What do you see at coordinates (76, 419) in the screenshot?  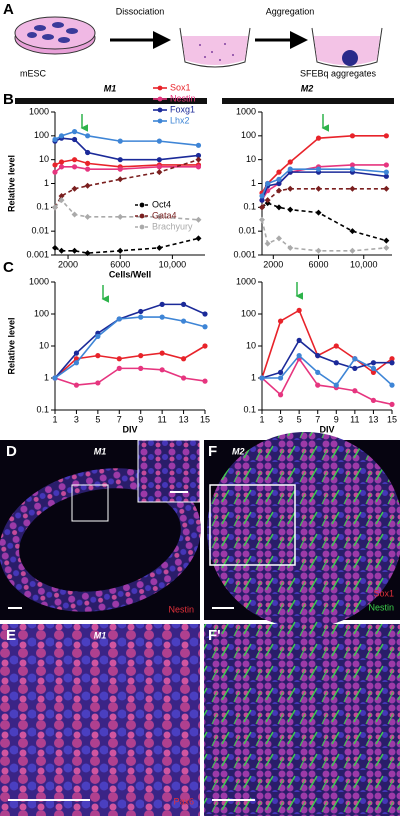 I see `x-tick-label: 3` at bounding box center [76, 419].